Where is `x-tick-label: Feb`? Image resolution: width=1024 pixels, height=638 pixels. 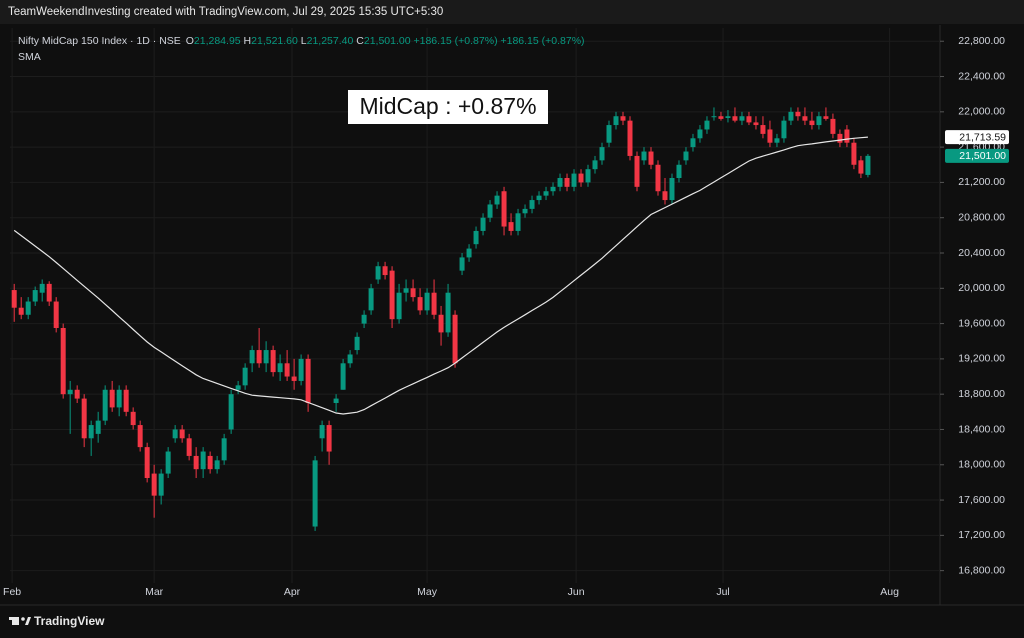 x-tick-label: Feb is located at coordinates (12, 592).